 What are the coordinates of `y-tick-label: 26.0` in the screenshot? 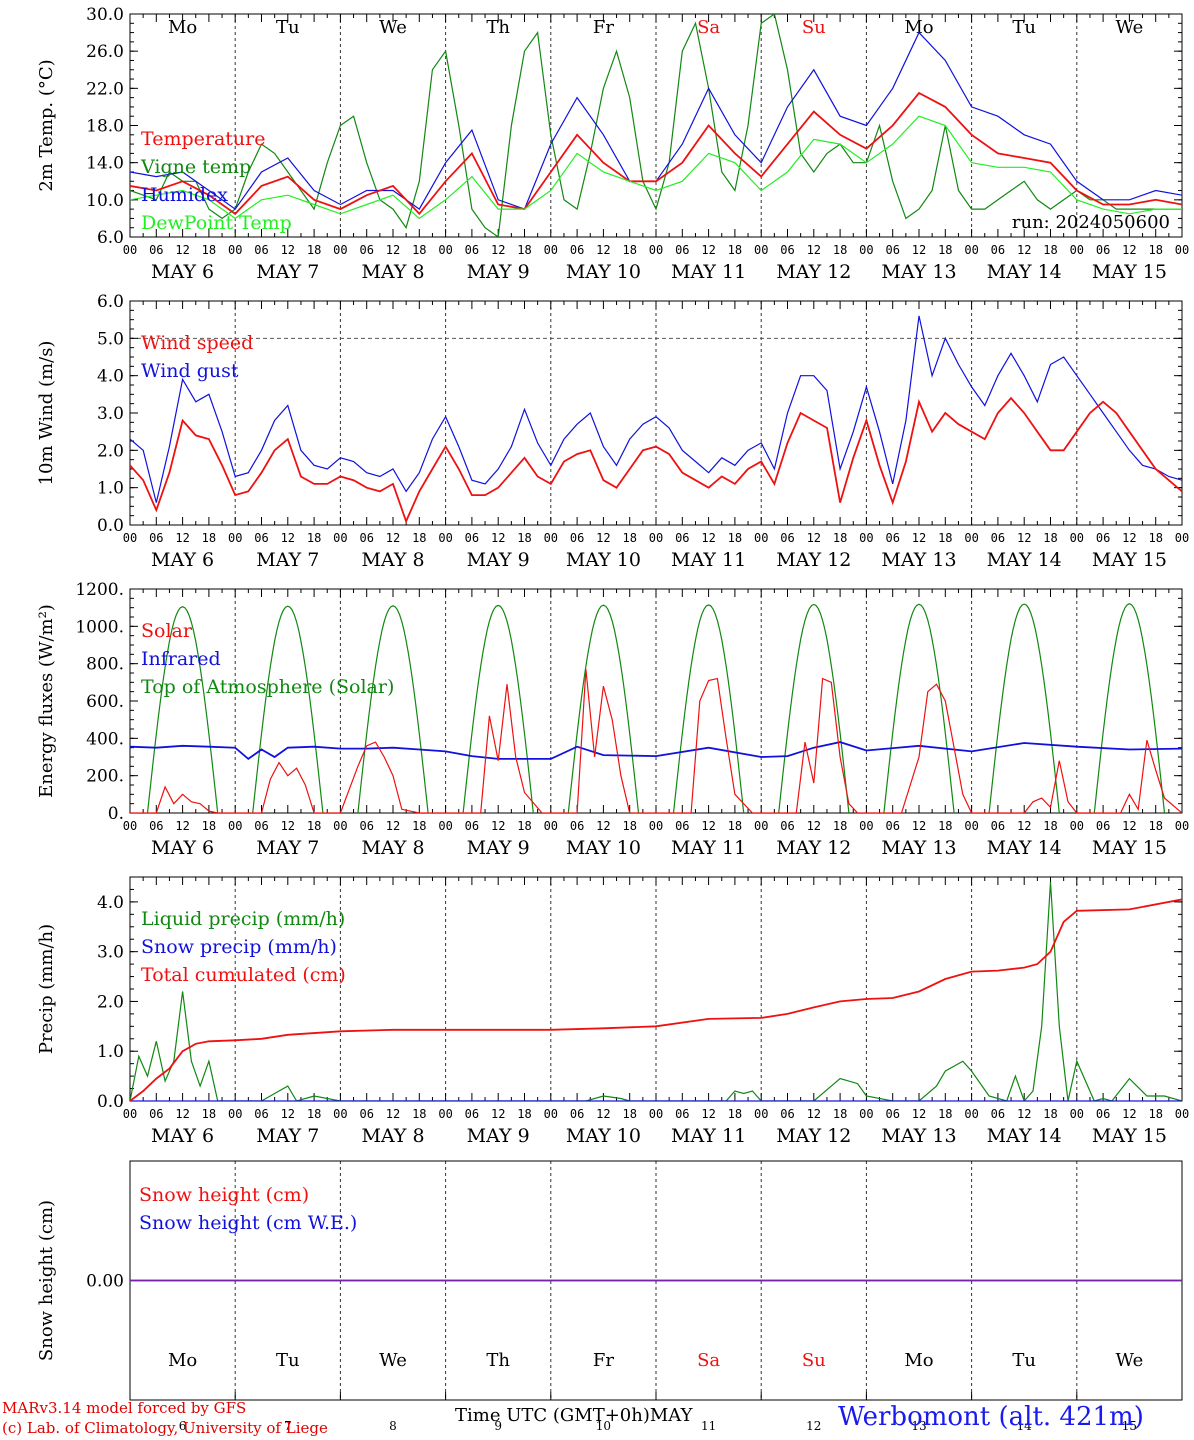 It's located at (105, 52).